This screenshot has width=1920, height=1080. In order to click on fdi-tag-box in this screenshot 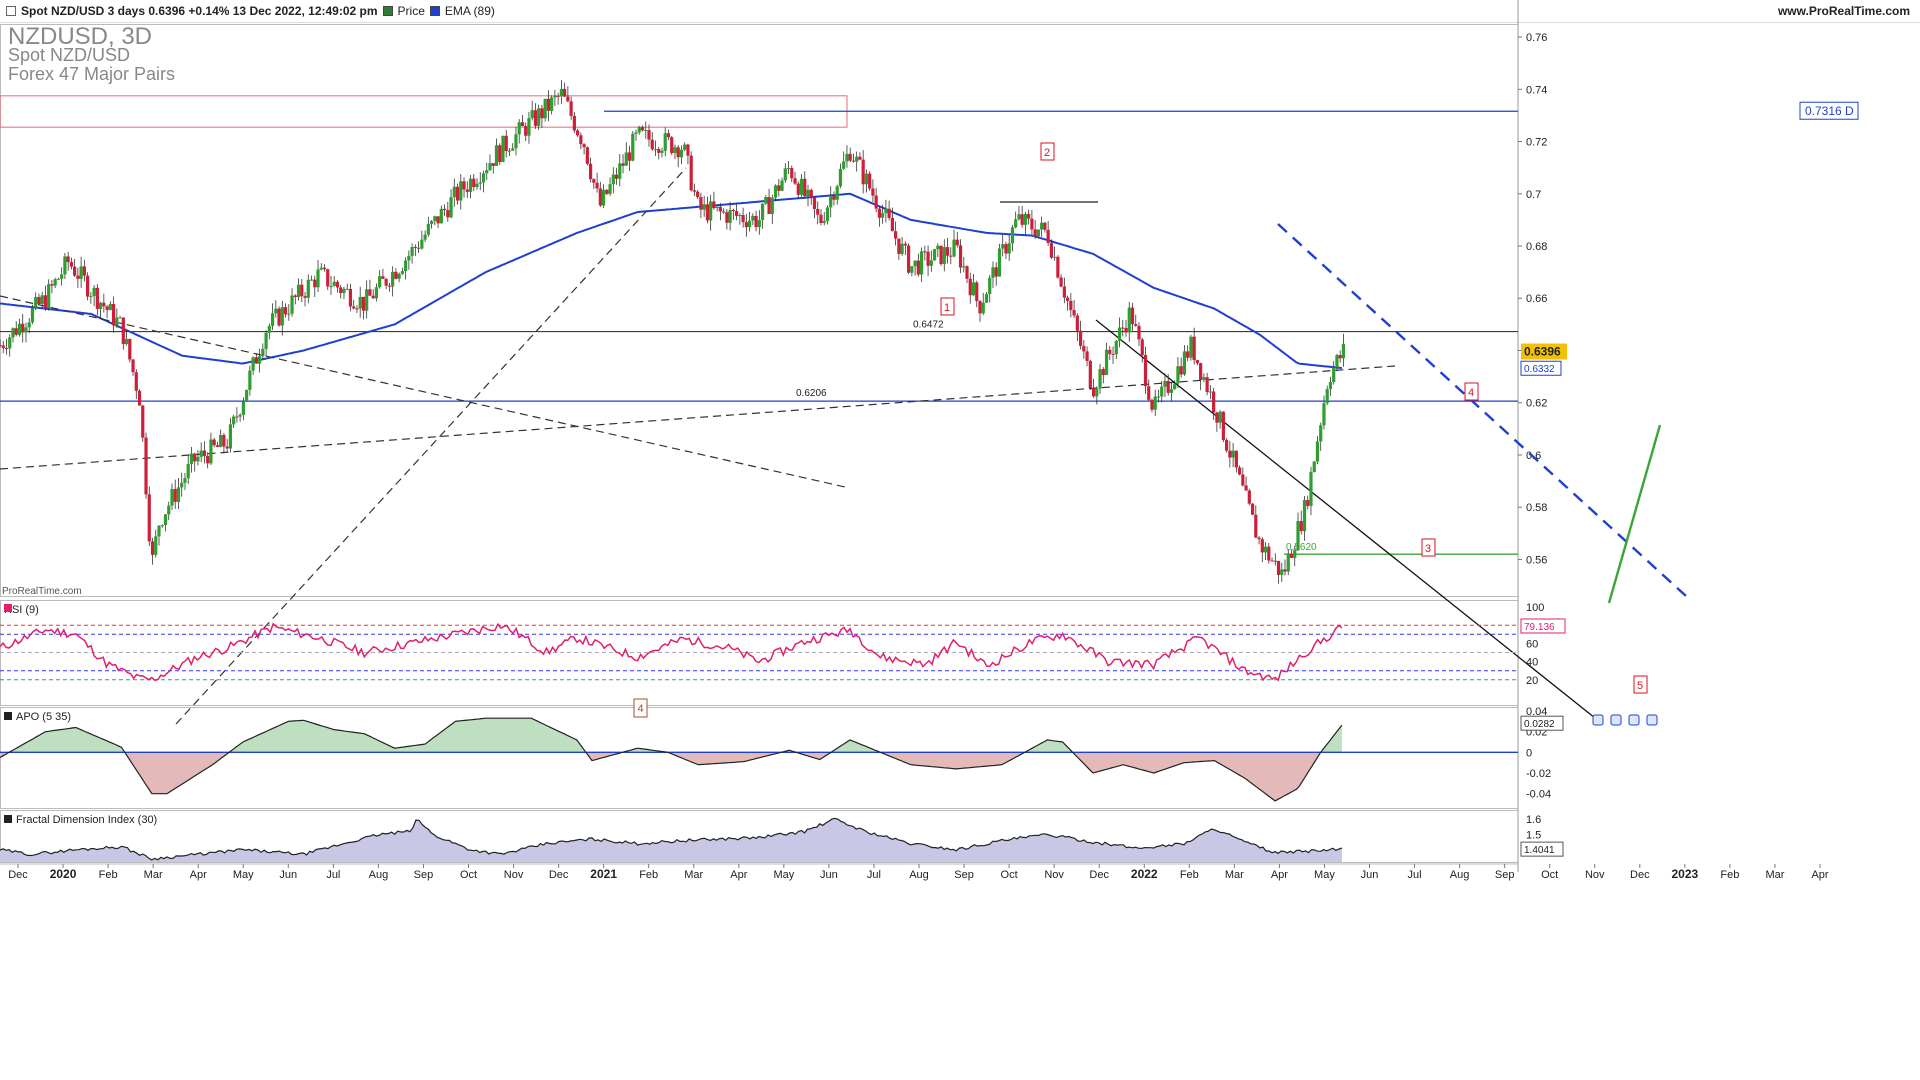, I will do `click(1542, 849)`.